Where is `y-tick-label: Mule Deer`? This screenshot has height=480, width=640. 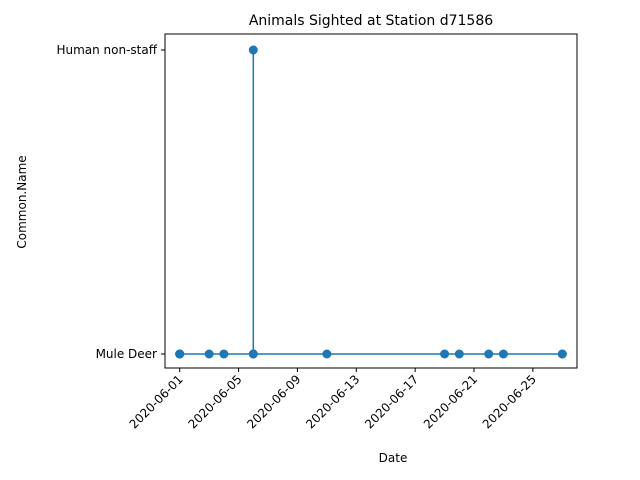
y-tick-label: Mule Deer is located at coordinates (126, 354).